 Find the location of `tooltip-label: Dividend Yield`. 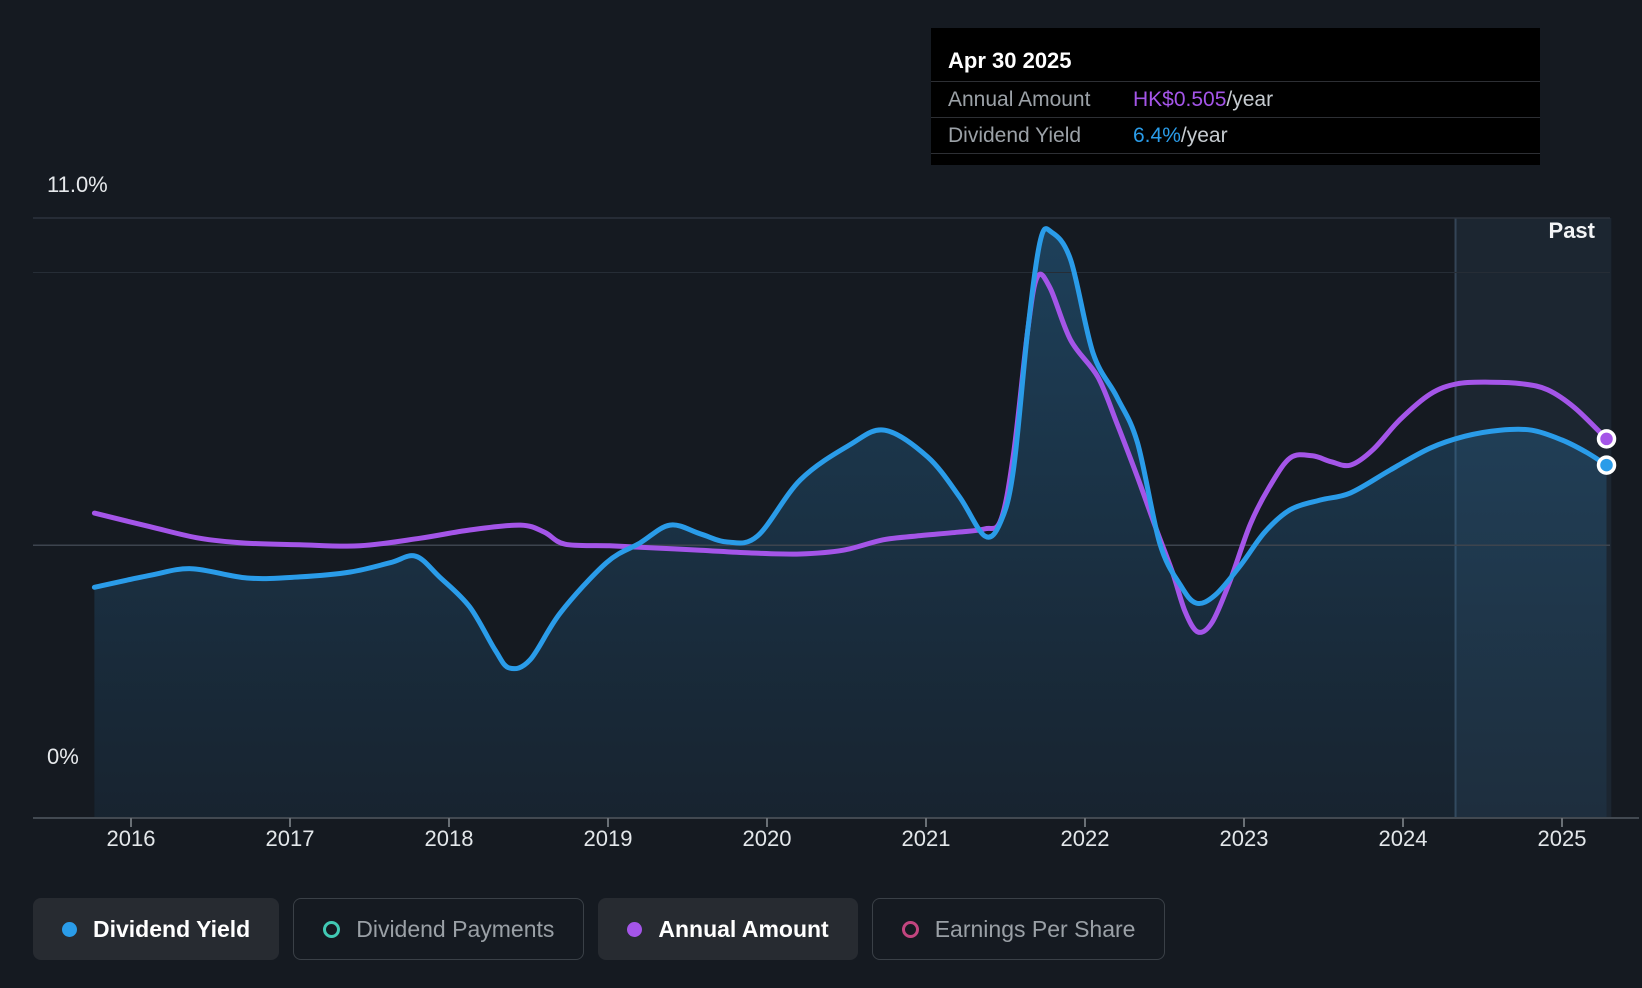

tooltip-label: Dividend Yield is located at coordinates (1015, 135).